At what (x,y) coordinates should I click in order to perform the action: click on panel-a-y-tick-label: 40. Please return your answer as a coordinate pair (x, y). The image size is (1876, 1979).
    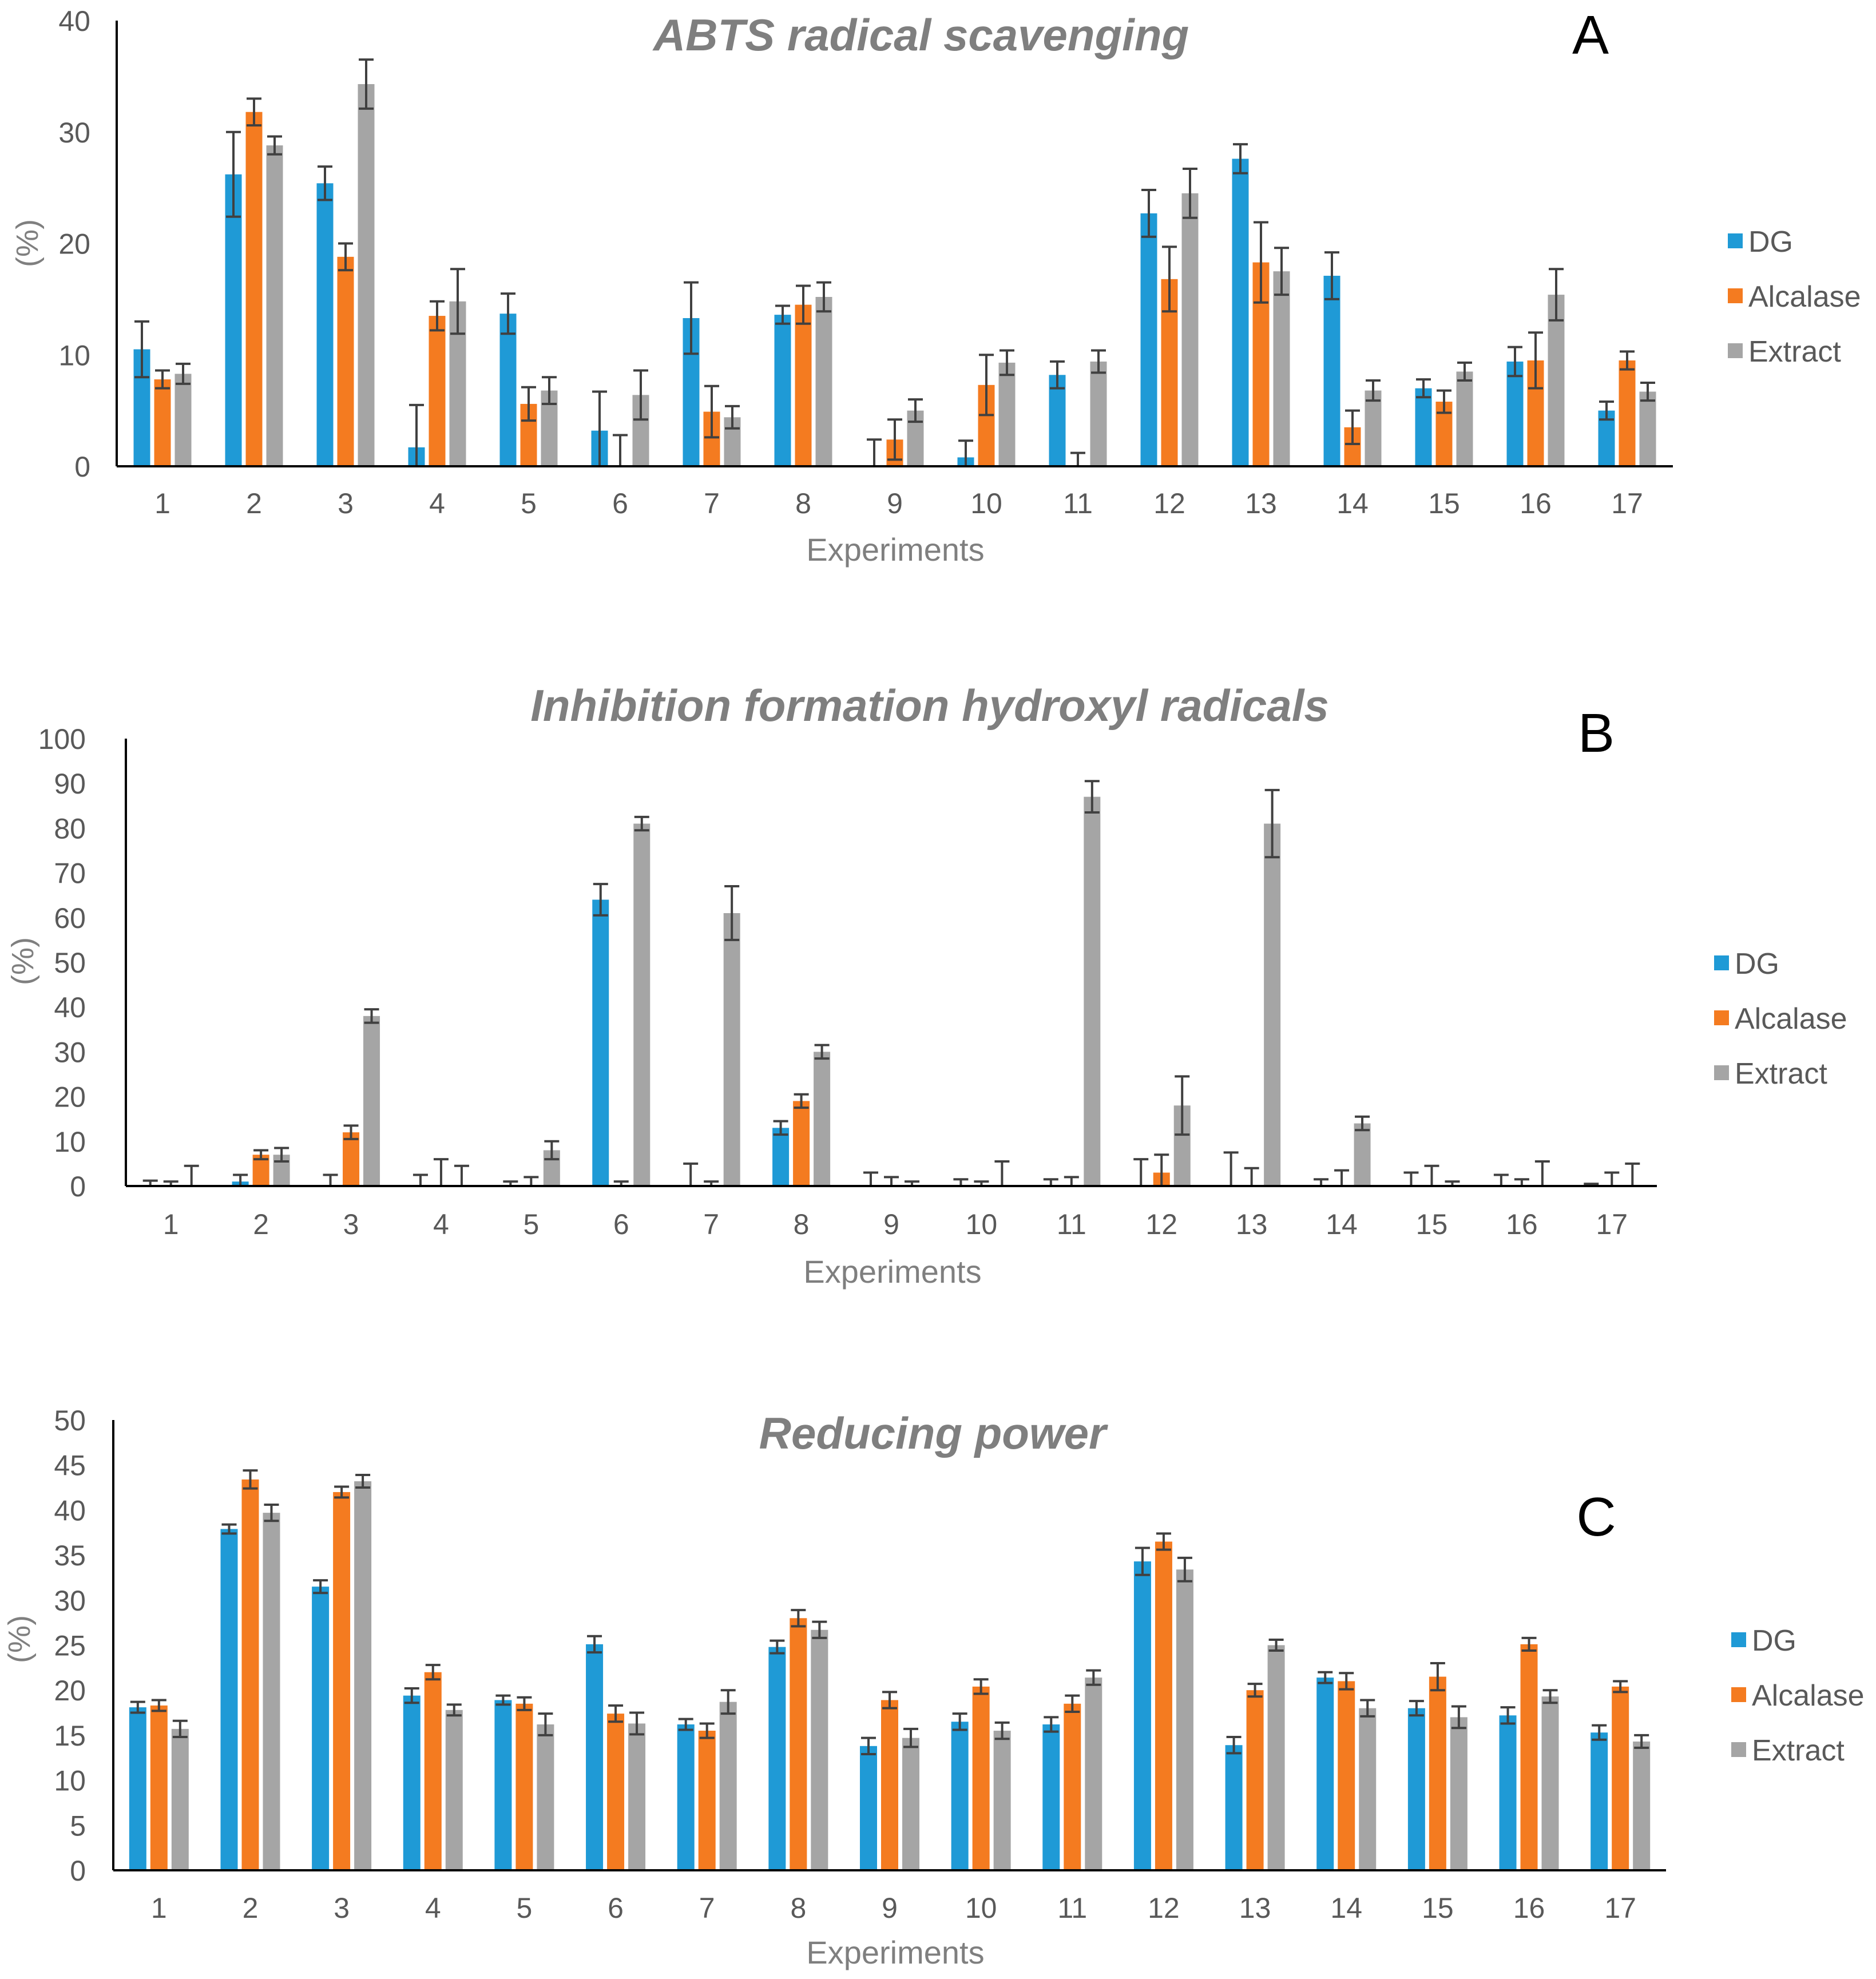
    Looking at the image, I should click on (74, 21).